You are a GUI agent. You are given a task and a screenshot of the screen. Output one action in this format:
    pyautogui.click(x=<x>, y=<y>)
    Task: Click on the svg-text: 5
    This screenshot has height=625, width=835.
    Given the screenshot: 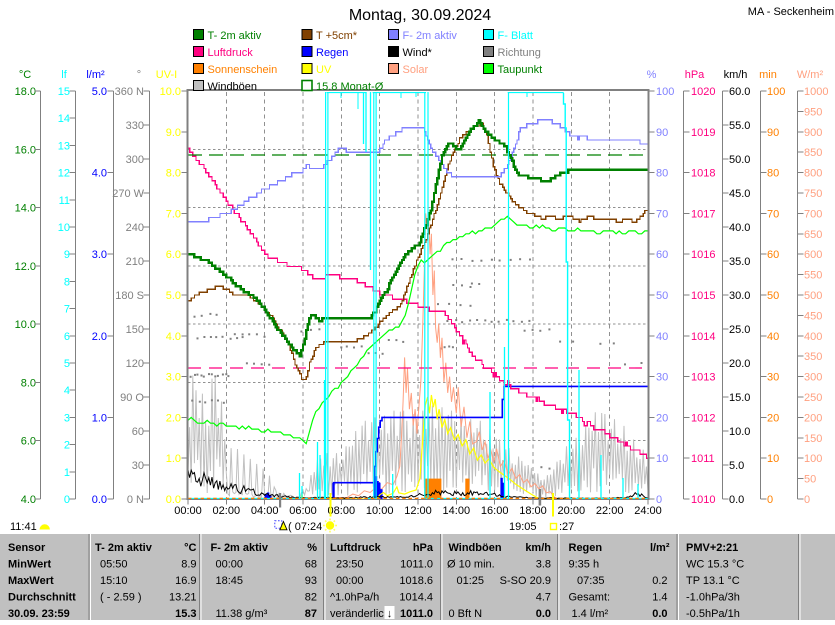 What is the action you would take?
    pyautogui.click(x=67, y=364)
    